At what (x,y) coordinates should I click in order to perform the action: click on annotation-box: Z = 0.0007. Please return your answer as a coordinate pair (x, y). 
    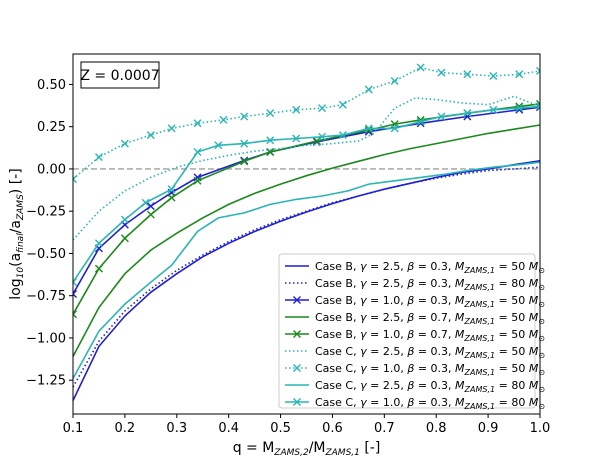
    Looking at the image, I should click on (120, 75).